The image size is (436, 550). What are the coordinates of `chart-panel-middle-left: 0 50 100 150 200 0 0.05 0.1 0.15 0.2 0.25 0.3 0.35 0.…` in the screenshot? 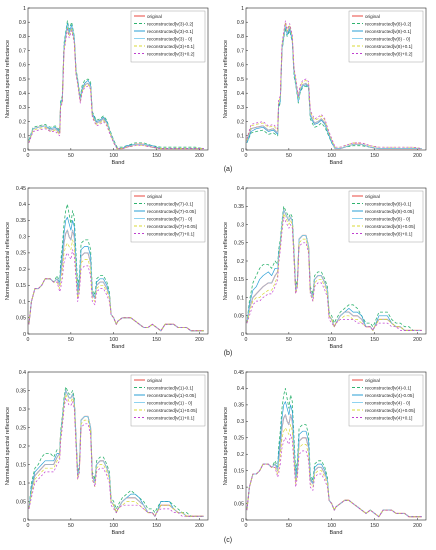 It's located at (107, 268).